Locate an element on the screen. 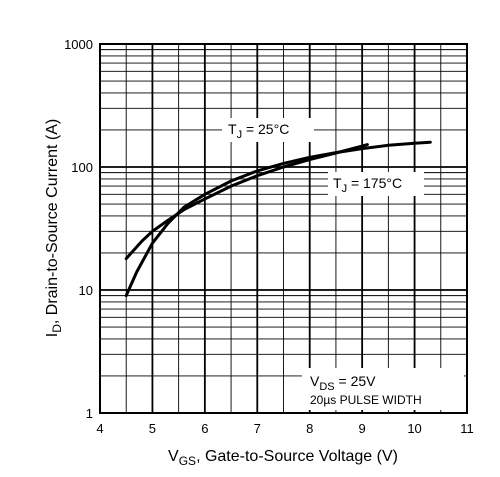  y-tick-label: 10 is located at coordinates (86, 290).